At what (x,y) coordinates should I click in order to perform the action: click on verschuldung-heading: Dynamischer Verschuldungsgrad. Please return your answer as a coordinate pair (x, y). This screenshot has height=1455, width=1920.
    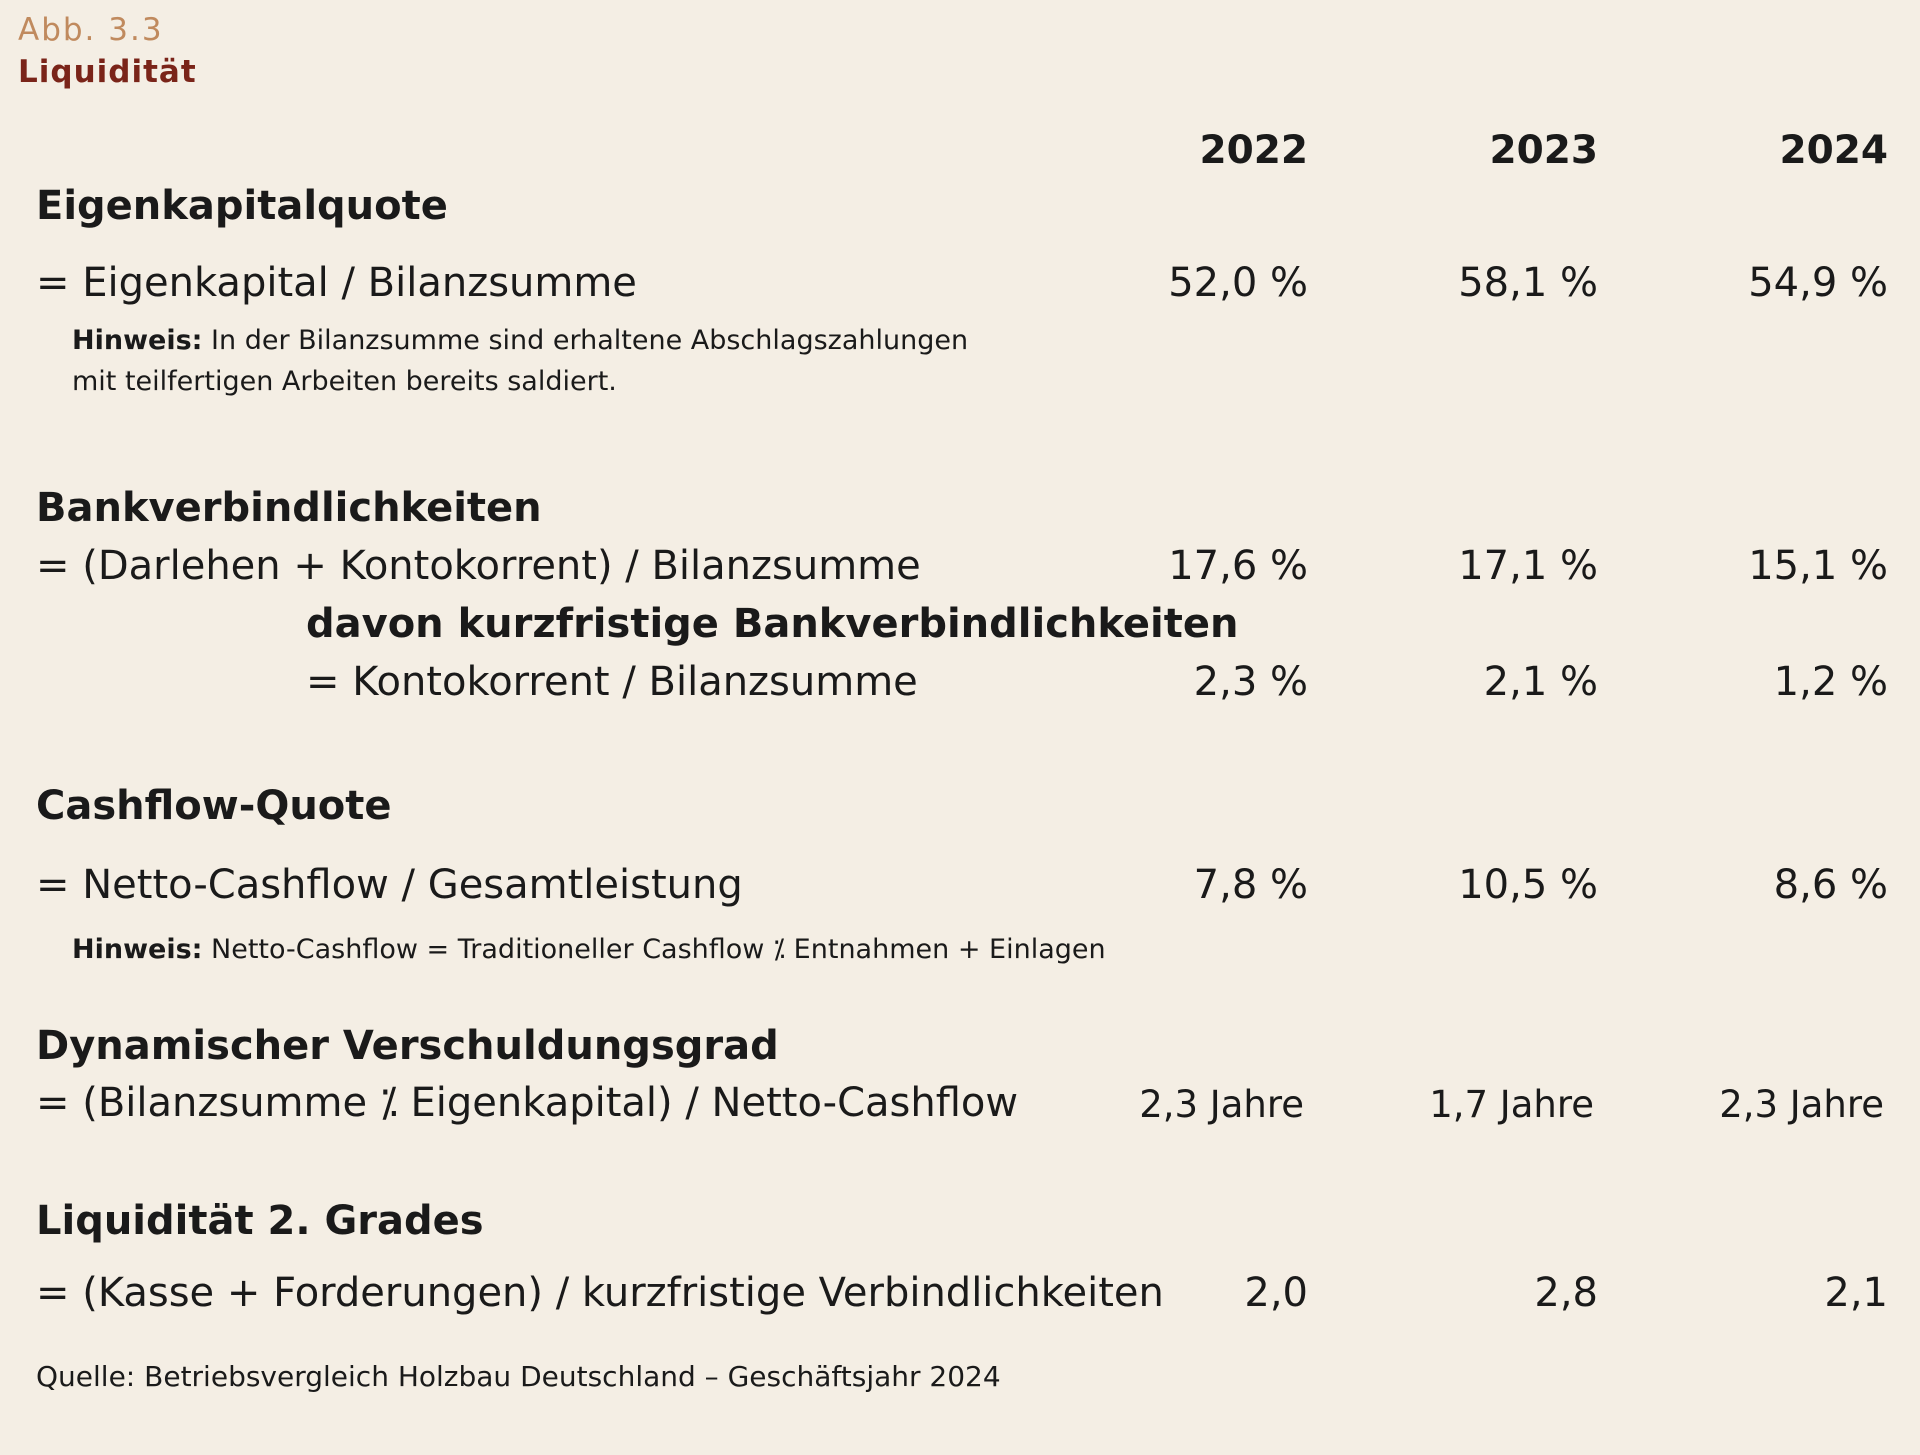
    Looking at the image, I should click on (407, 1046).